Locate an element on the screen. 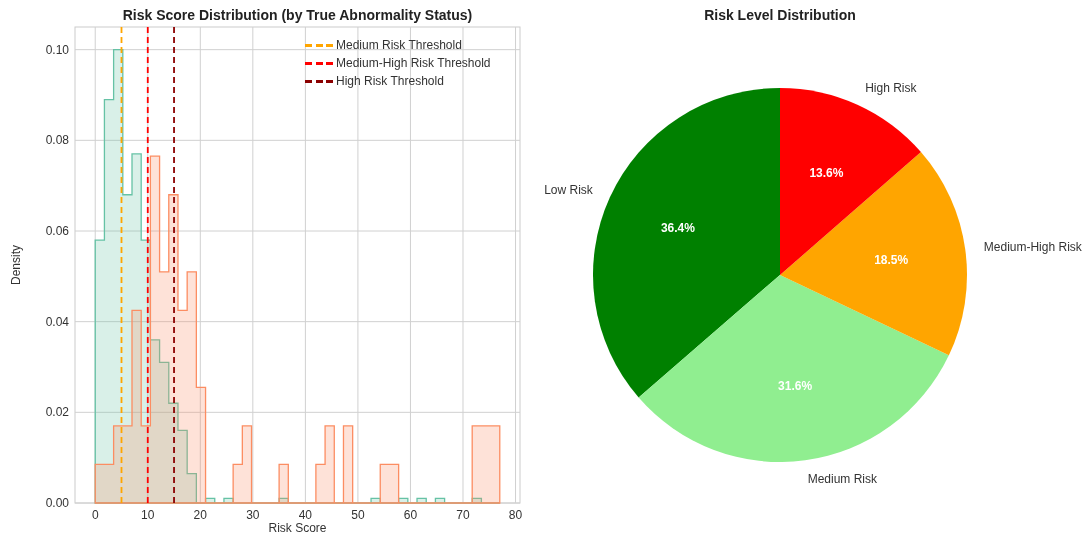  y-tick-label: 0.04 is located at coordinates (57, 321).